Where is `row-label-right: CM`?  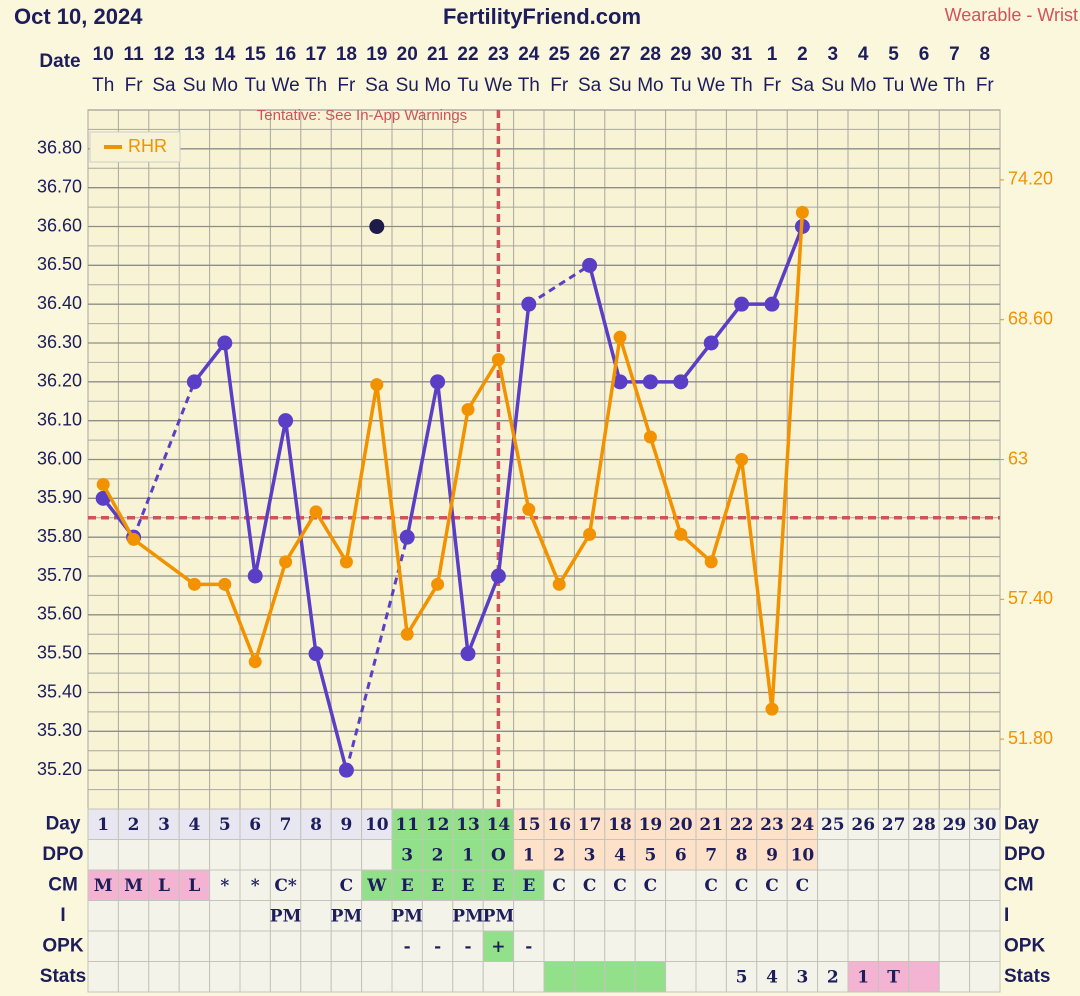
row-label-right: CM is located at coordinates (1019, 884).